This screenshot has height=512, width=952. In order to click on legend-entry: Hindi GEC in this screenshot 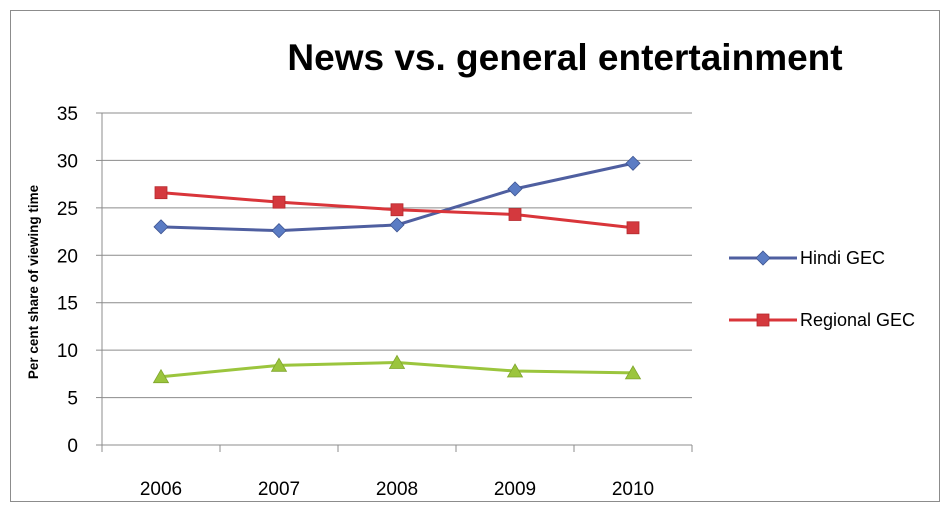, I will do `click(807, 258)`.